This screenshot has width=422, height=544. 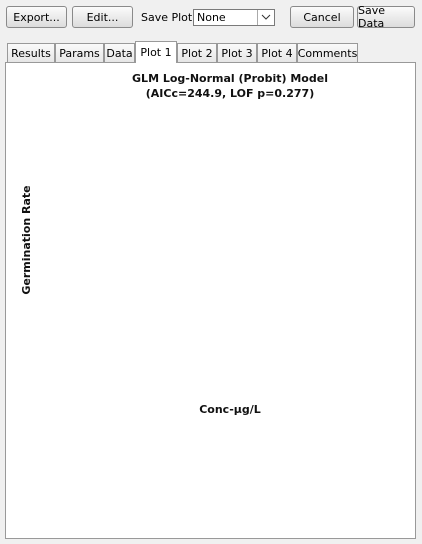 What do you see at coordinates (26, 239) in the screenshot?
I see `y-axis-label: Germination Rate` at bounding box center [26, 239].